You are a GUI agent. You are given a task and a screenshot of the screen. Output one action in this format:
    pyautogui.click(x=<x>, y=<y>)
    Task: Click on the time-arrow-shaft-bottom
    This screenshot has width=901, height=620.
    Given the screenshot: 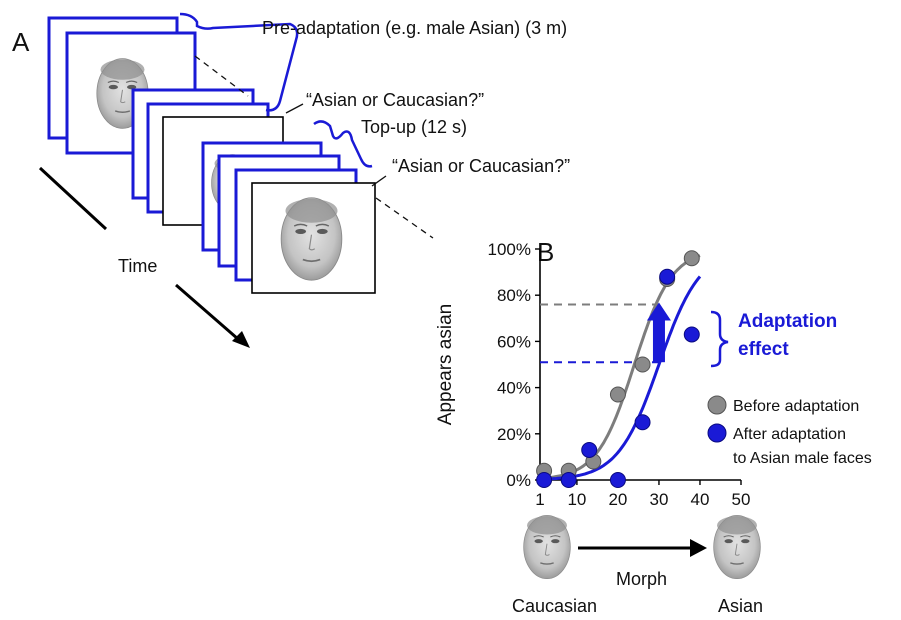 What is the action you would take?
    pyautogui.click(x=207, y=312)
    